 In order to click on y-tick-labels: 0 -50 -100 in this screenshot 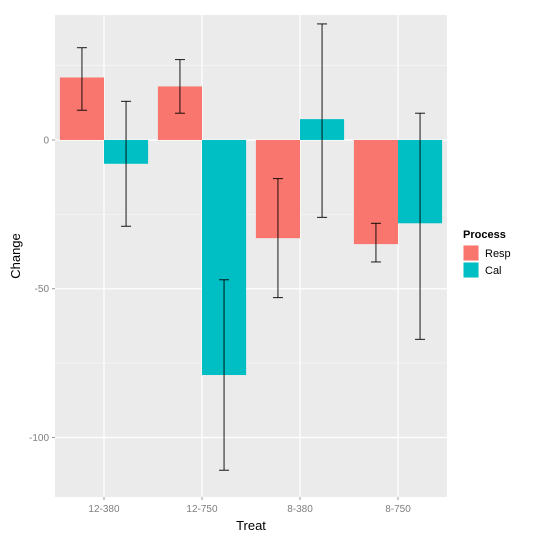, I will do `click(42, 289)`.